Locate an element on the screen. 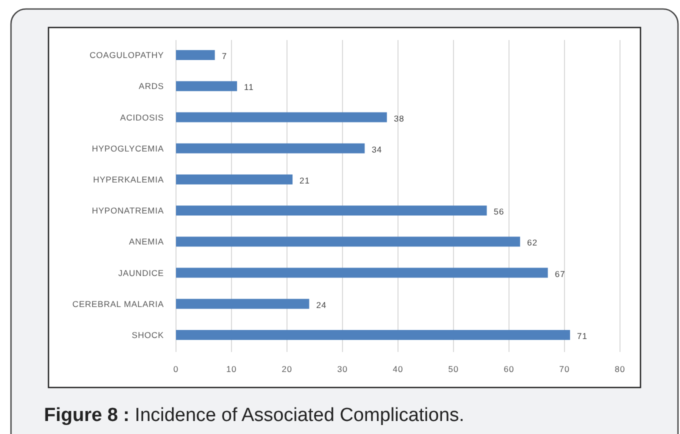 This screenshot has height=434, width=680. y-tick-label: HYPERKALEMIA is located at coordinates (128, 179).